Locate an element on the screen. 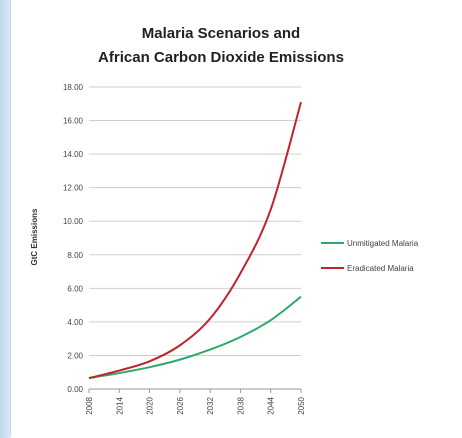  legend-label-eradicated: Eradicated Malaria is located at coordinates (380, 268).